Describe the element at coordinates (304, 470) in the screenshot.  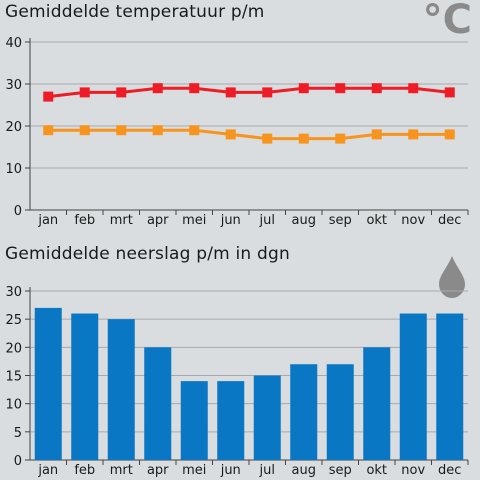
I see `rain-xtick-label: aug` at that location.